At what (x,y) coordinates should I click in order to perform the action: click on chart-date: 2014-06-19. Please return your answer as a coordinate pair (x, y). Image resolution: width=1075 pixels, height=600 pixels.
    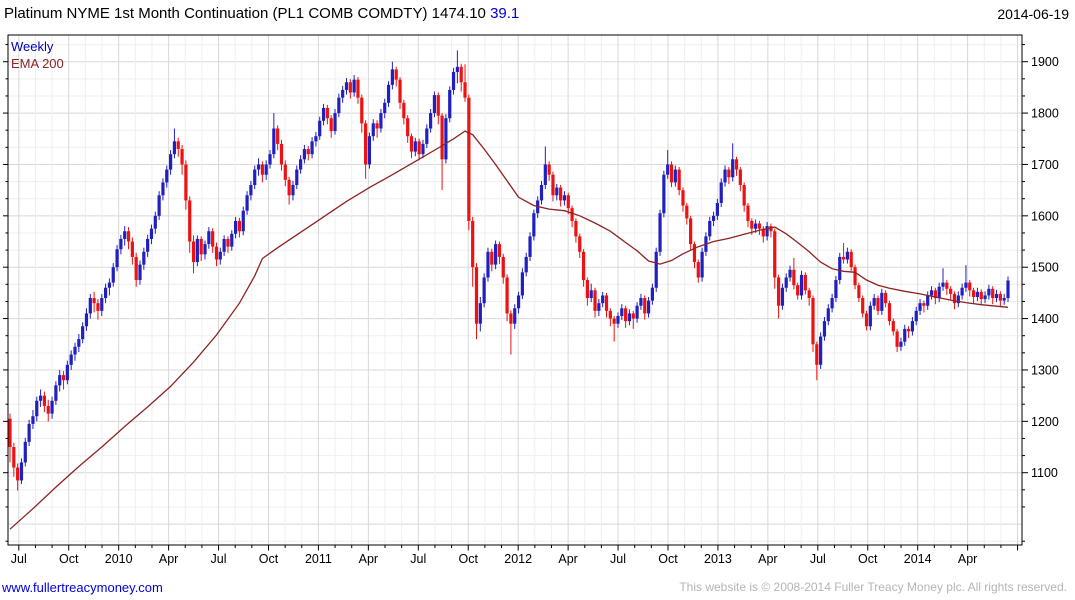
    Looking at the image, I should click on (1033, 14).